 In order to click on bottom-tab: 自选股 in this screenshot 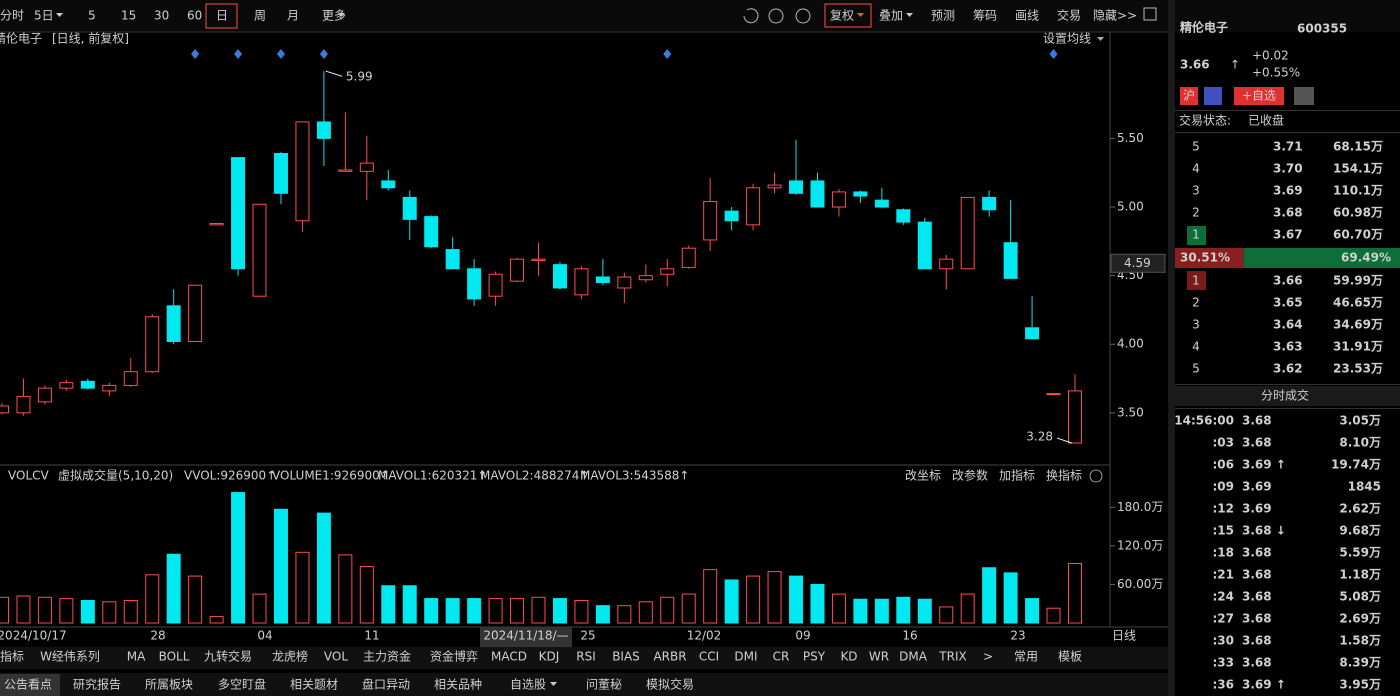, I will do `click(528, 685)`.